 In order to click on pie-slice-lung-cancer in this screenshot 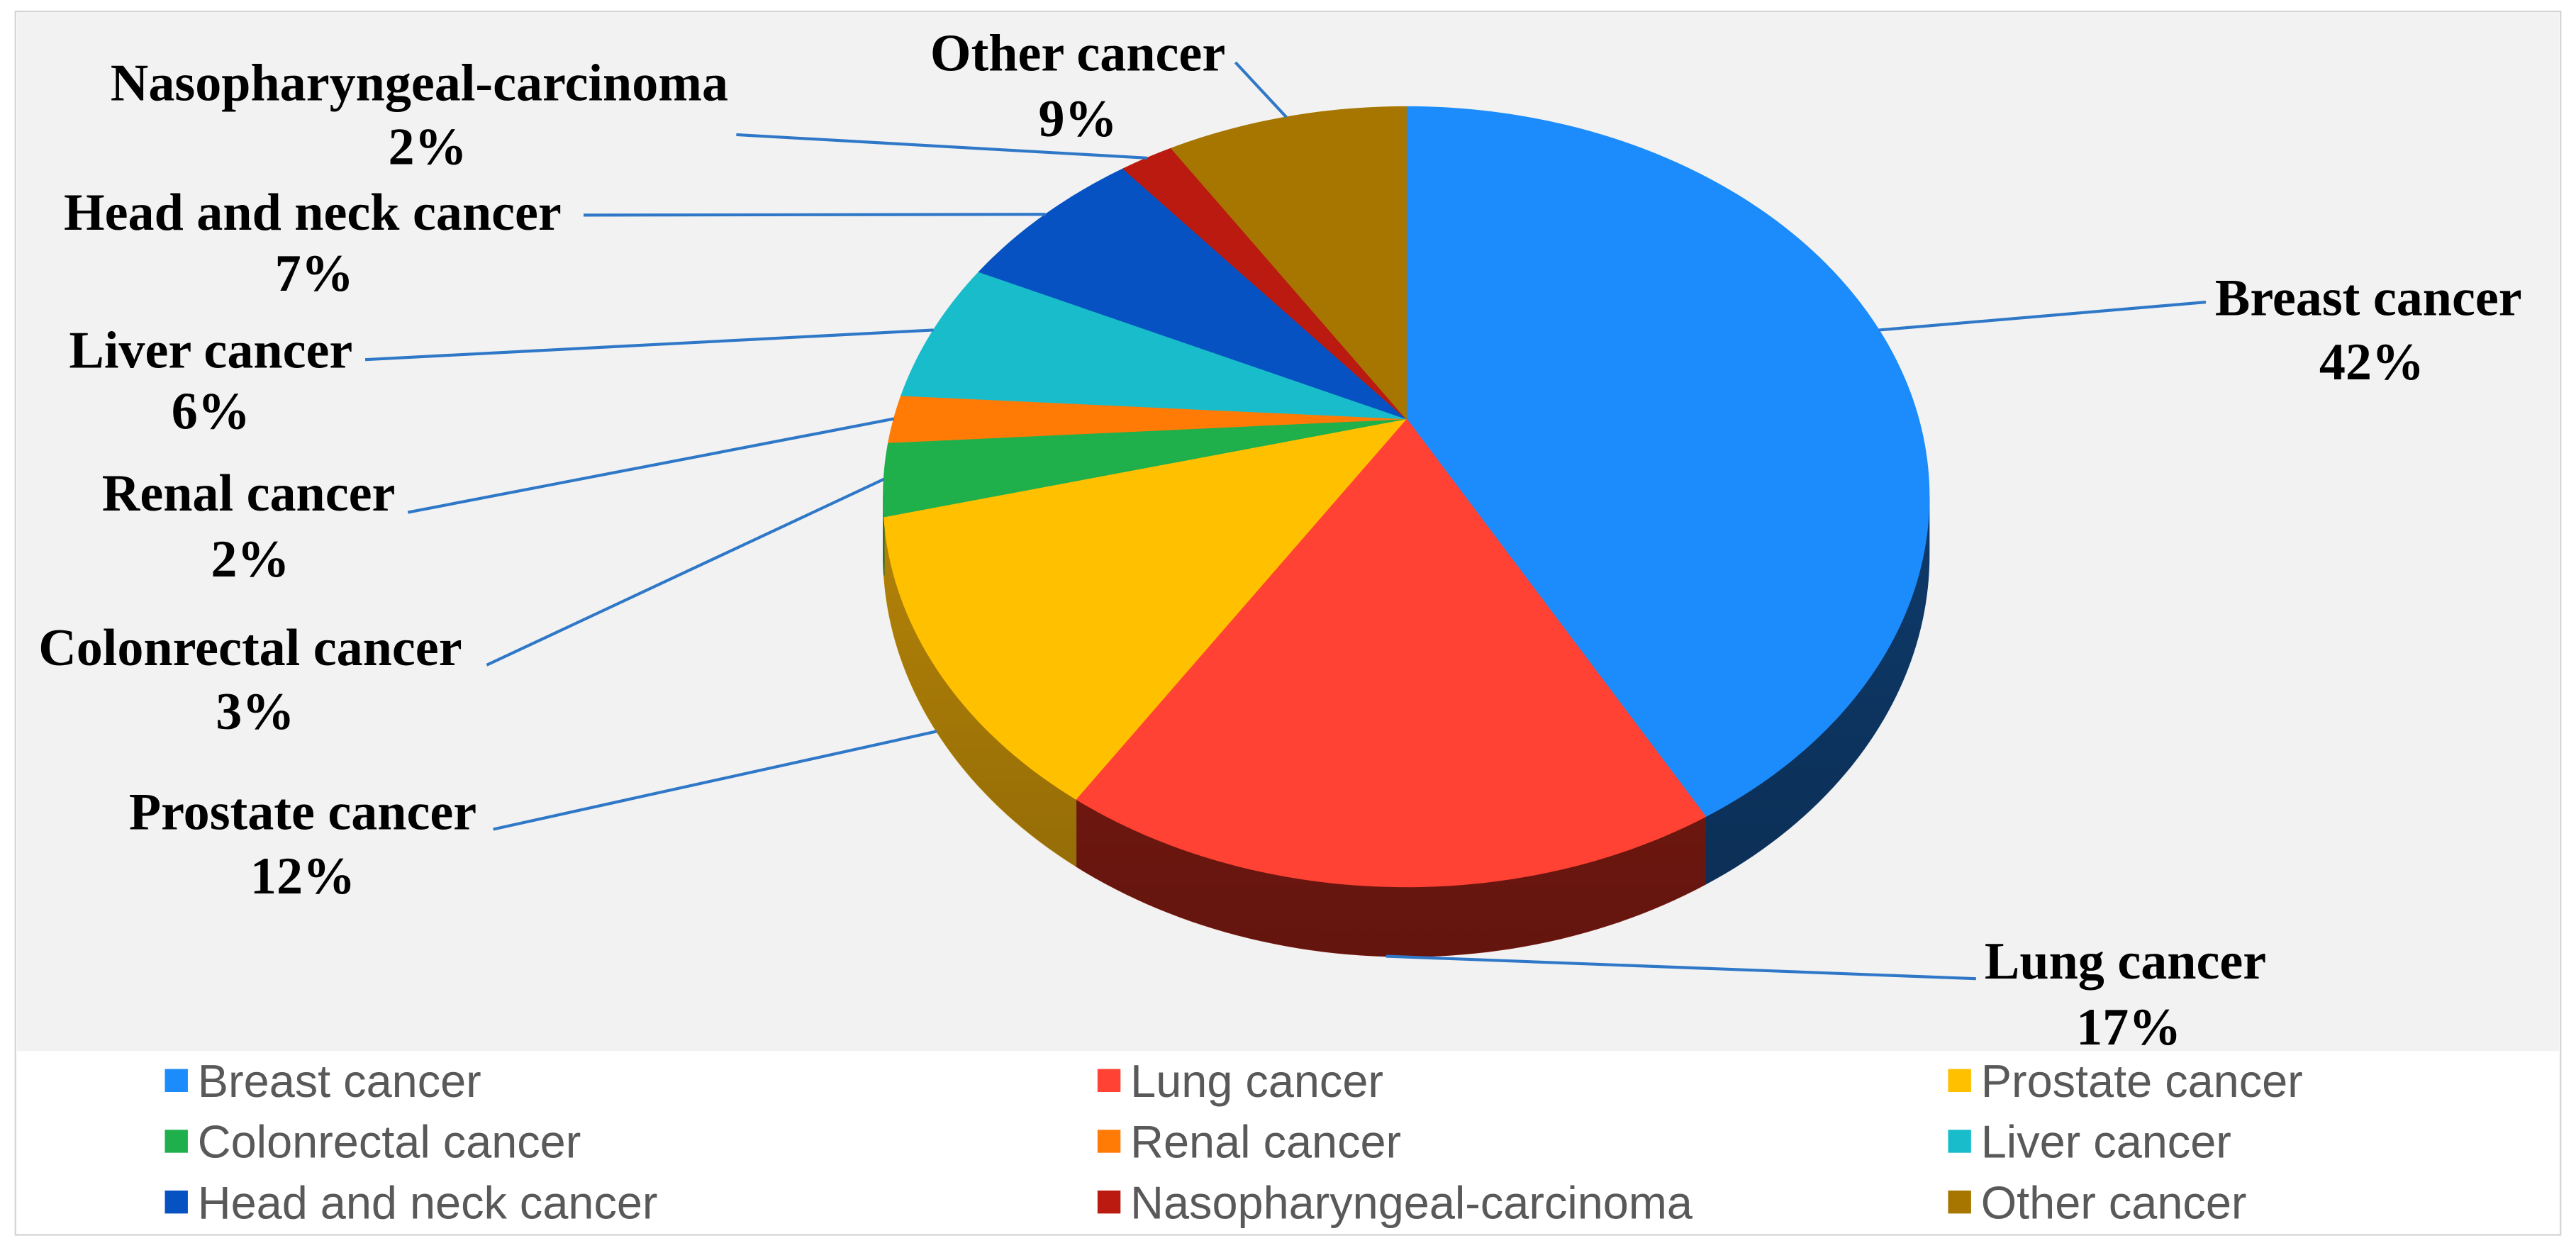, I will do `click(1390, 653)`.